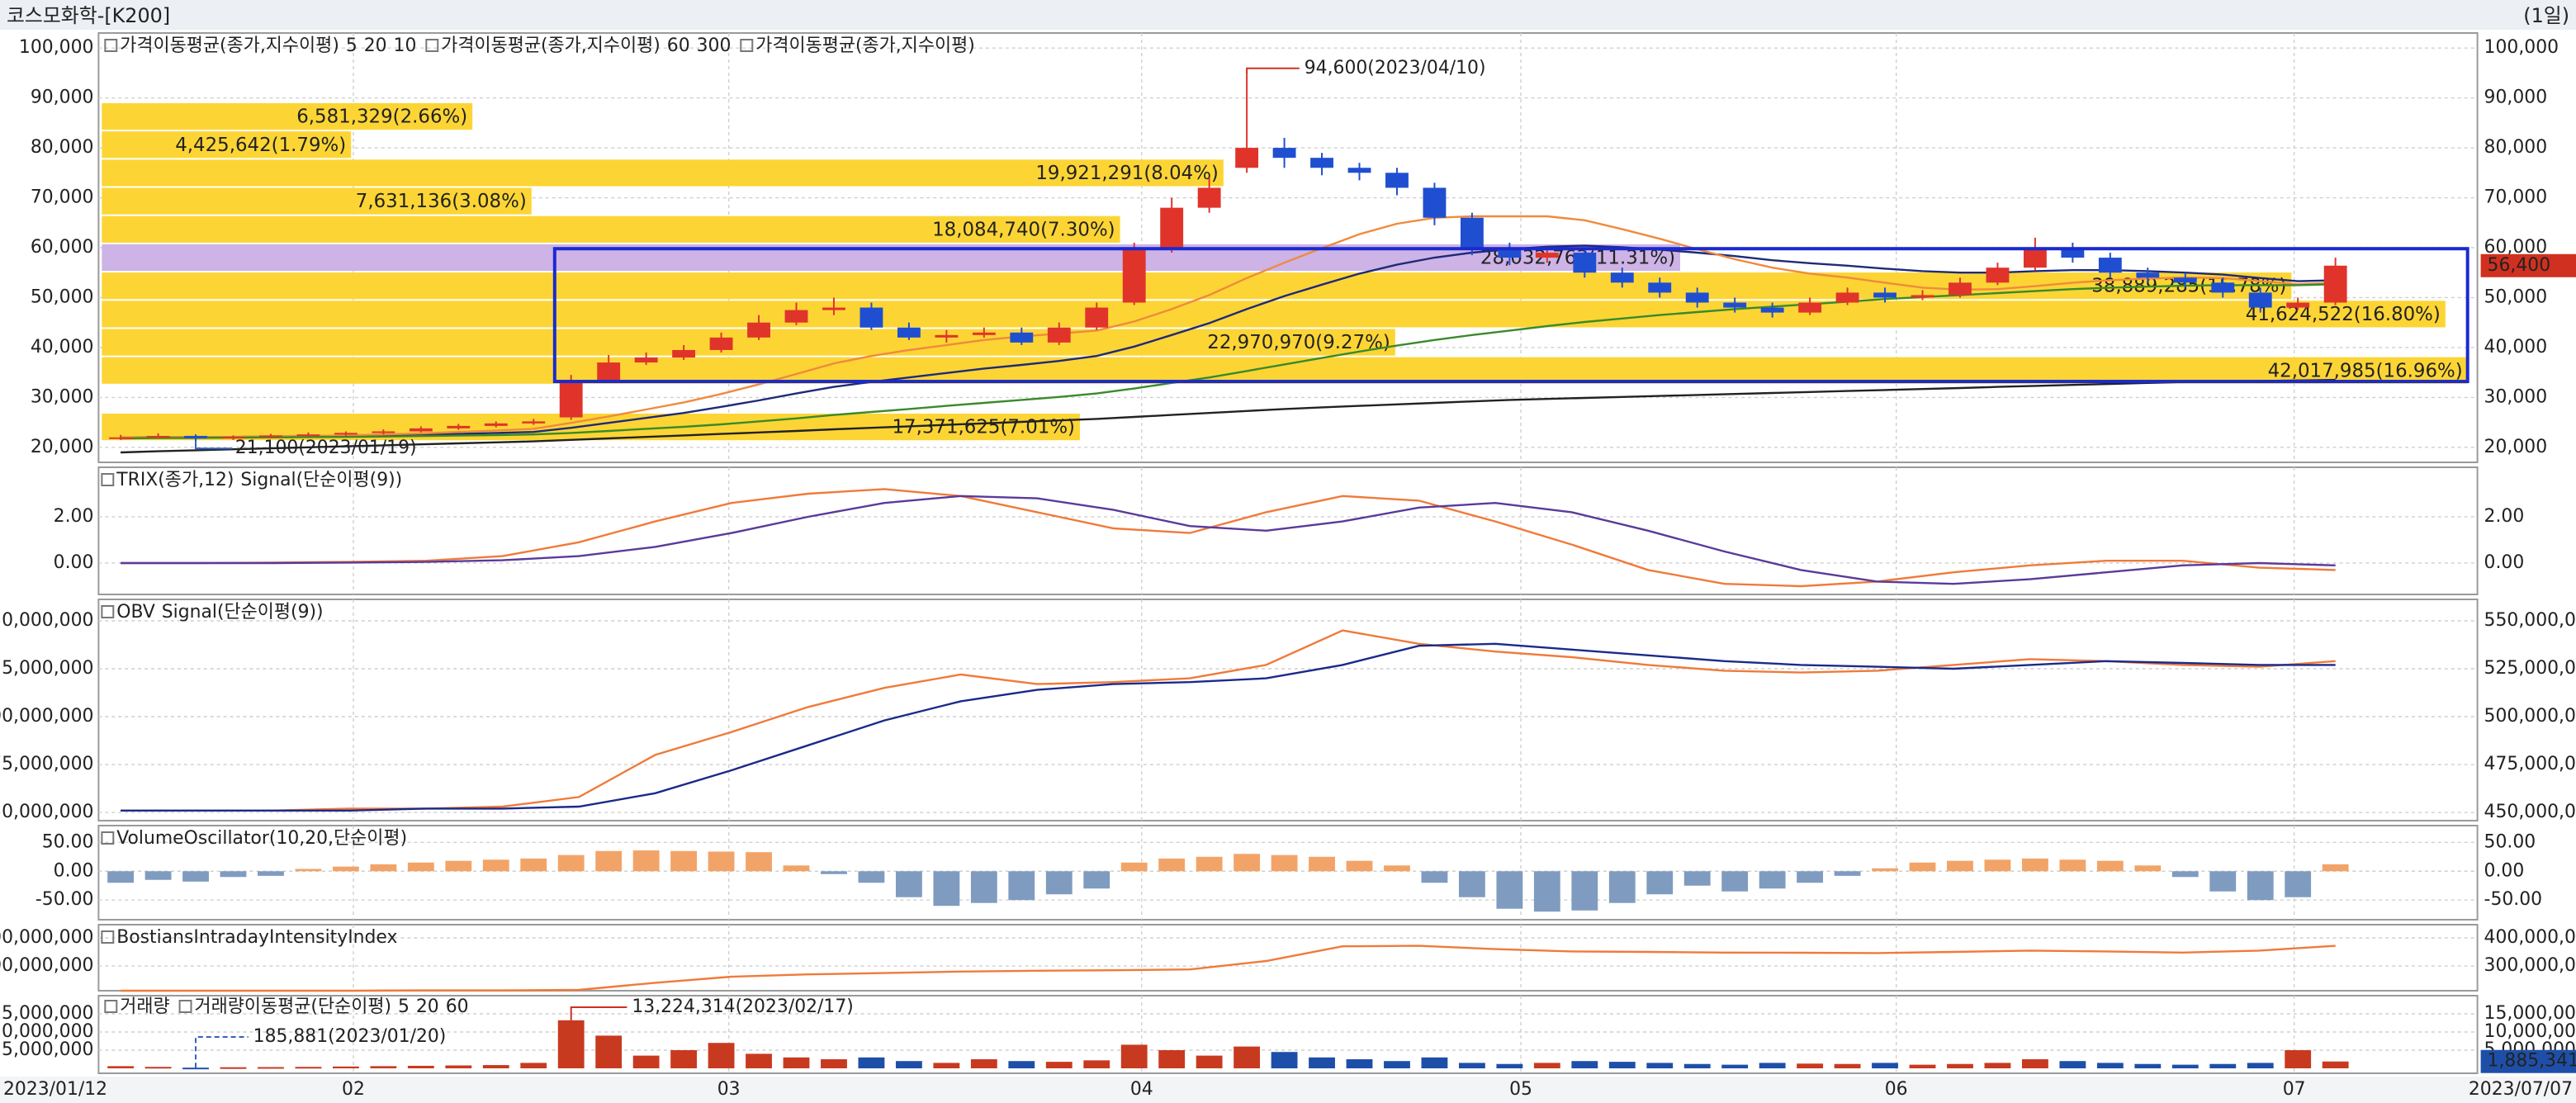 The height and width of the screenshot is (1103, 2576). What do you see at coordinates (350, 1036) in the screenshot?
I see `min-annotation: 185,881(2023/01/20)` at bounding box center [350, 1036].